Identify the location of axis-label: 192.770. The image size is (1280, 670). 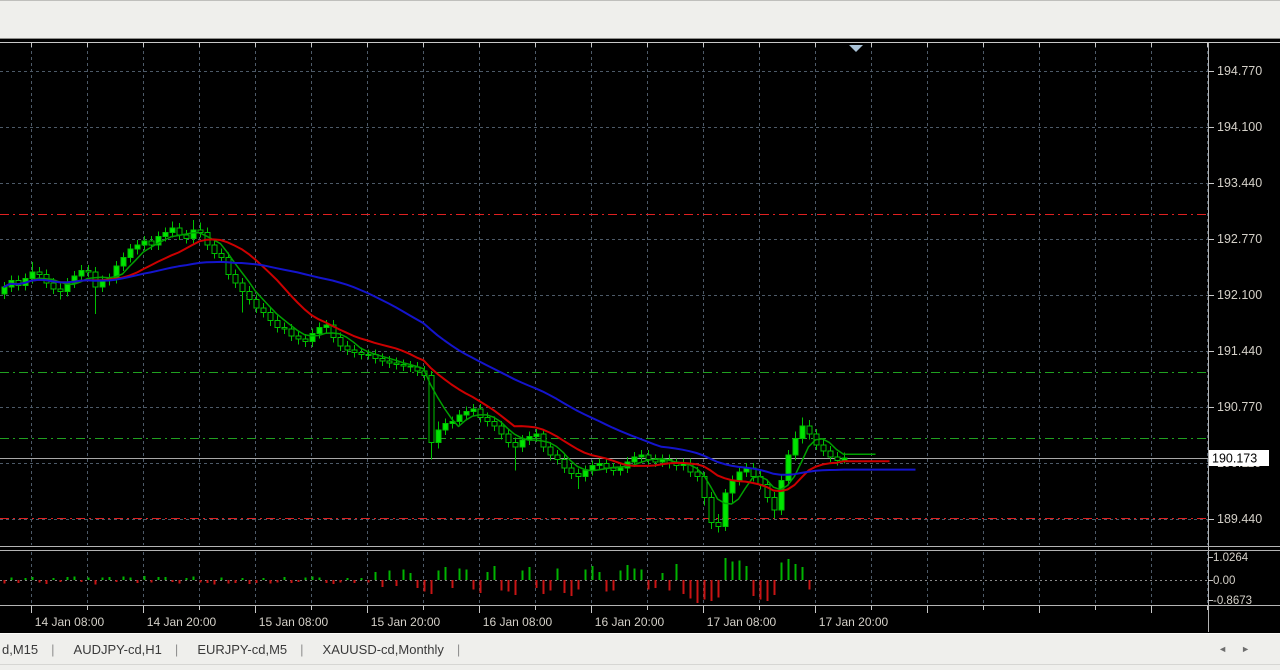
(1239, 239).